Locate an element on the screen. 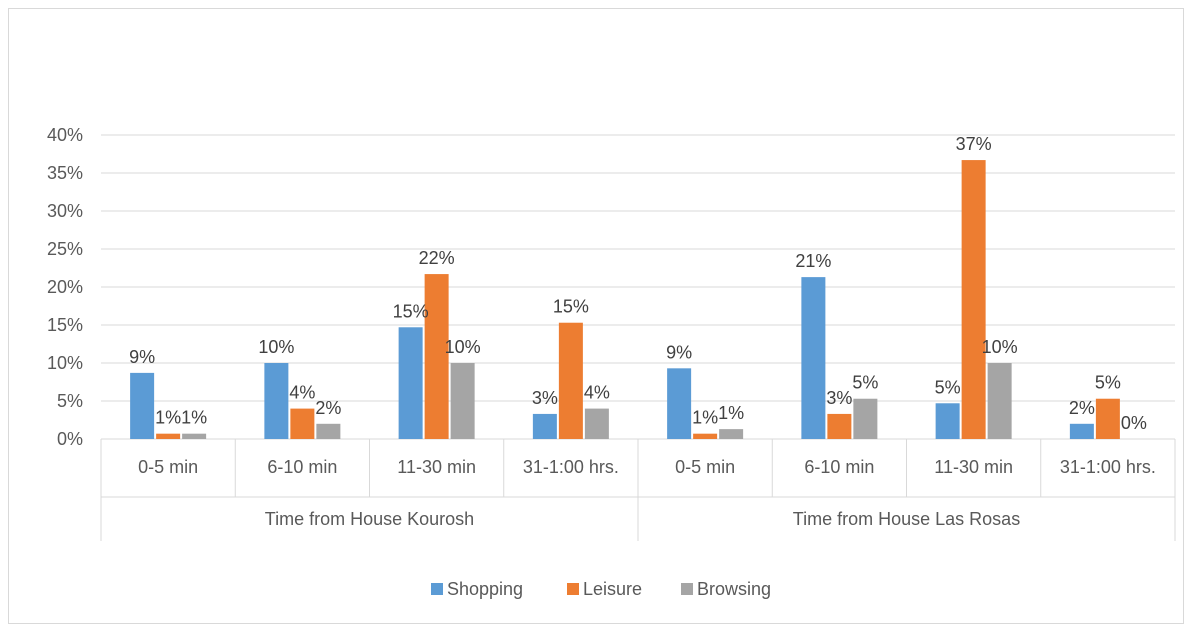 The image size is (1194, 627). data-label: 0% is located at coordinates (1134, 423).